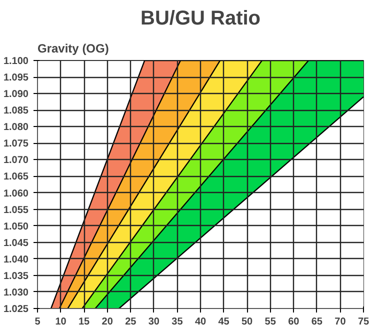 The height and width of the screenshot is (327, 375). What do you see at coordinates (73, 49) in the screenshot?
I see `y-axis-title: Gravity (OG)` at bounding box center [73, 49].